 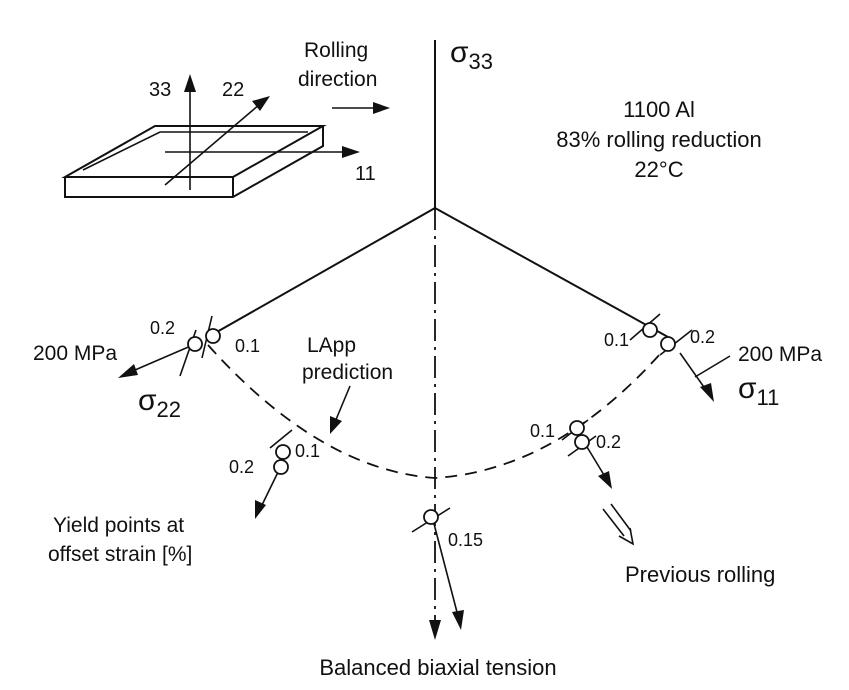 I want to click on lapp-label-line2: prediction, so click(x=347, y=372).